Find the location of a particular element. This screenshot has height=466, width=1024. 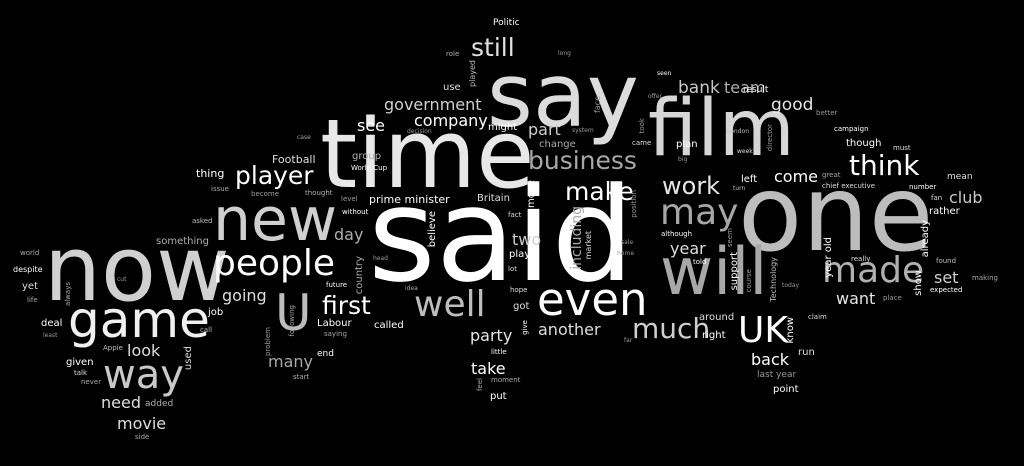

word-today: today is located at coordinates (791, 285).